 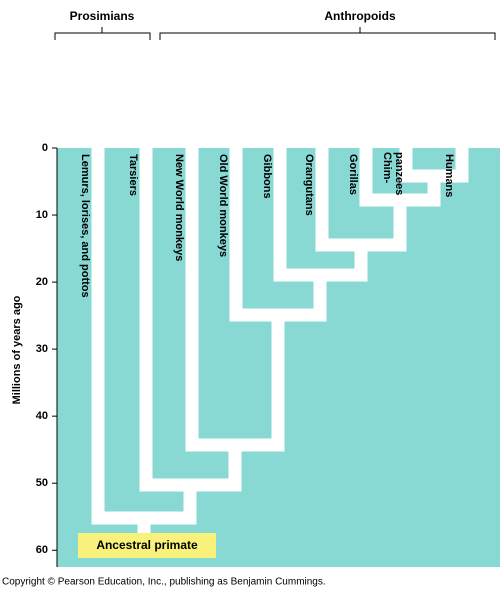 I want to click on root-box, so click(x=147, y=545).